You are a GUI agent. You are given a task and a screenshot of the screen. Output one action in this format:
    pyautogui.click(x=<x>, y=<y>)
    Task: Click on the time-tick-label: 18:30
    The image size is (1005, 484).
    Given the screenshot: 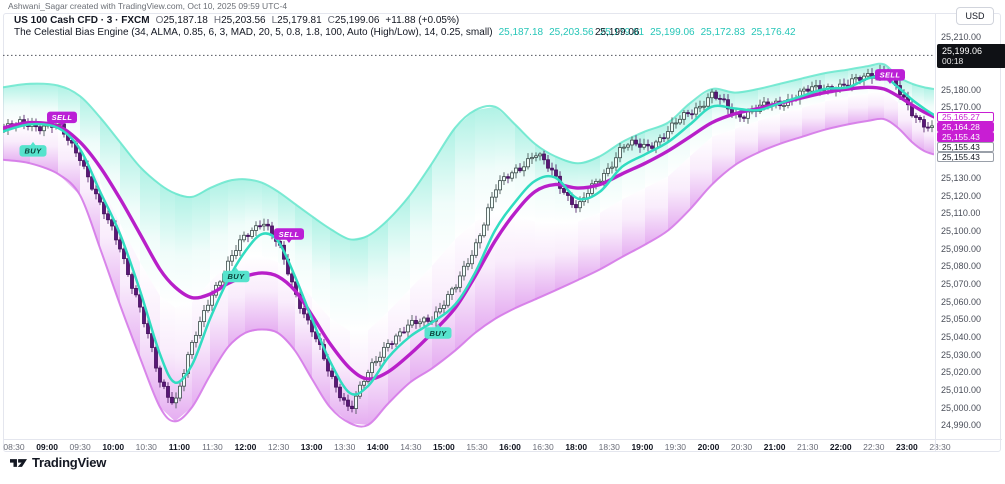 What is the action you would take?
    pyautogui.click(x=609, y=447)
    